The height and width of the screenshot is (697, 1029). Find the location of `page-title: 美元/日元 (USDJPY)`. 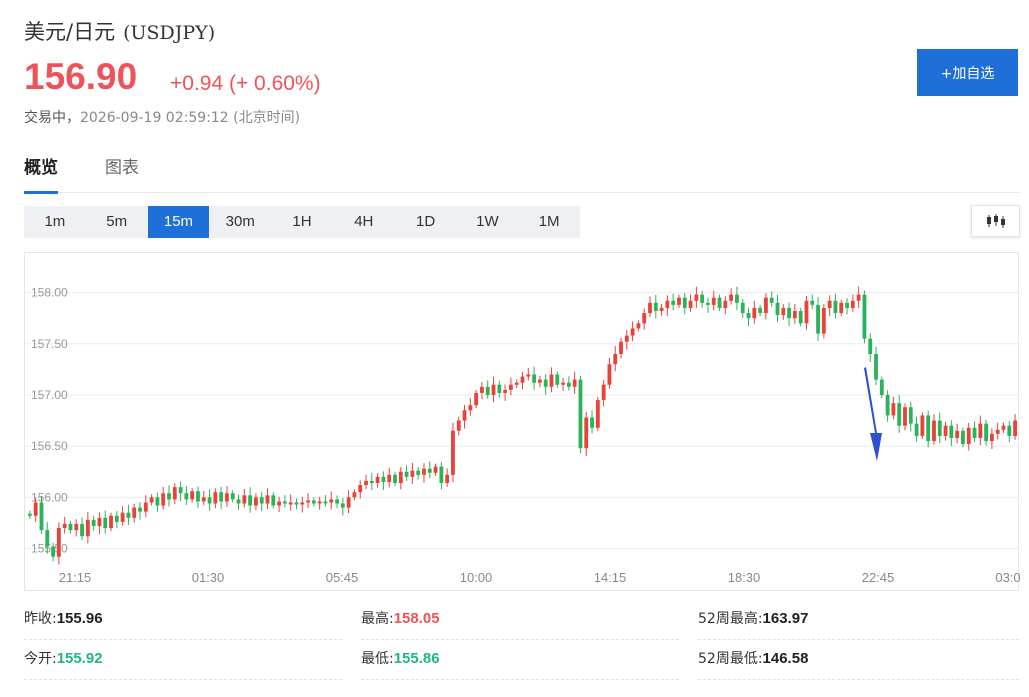

page-title: 美元/日元 (USDJPY) is located at coordinates (119, 31).